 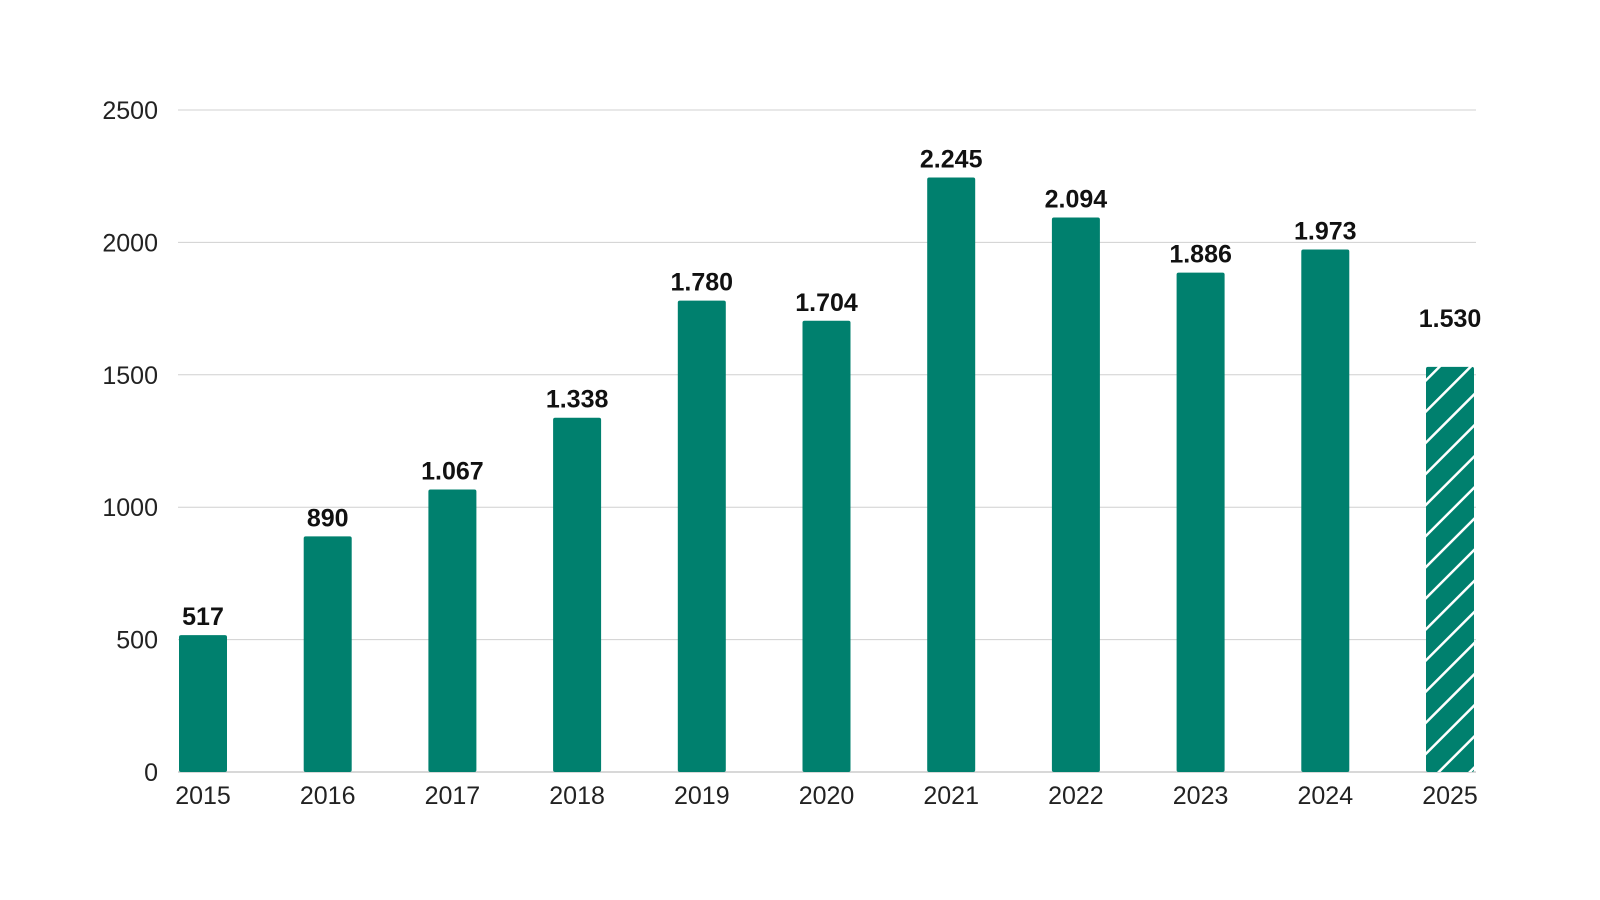 I want to click on bar-2021, so click(x=951, y=475).